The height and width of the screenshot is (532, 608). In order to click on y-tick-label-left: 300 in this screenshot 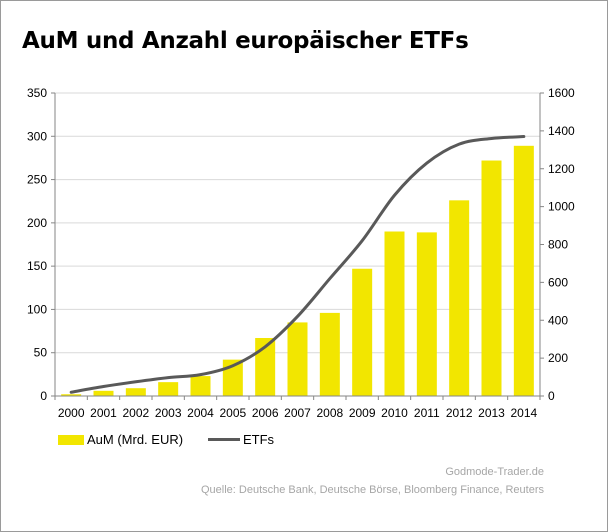, I will do `click(37, 136)`.